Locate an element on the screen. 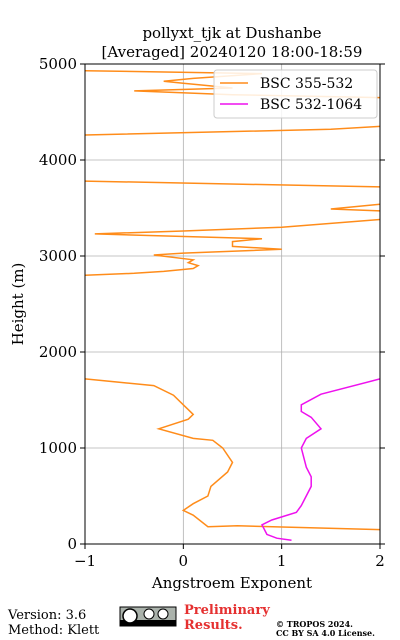 The image size is (400, 640). y-tick-label: 0 is located at coordinates (72, 544).